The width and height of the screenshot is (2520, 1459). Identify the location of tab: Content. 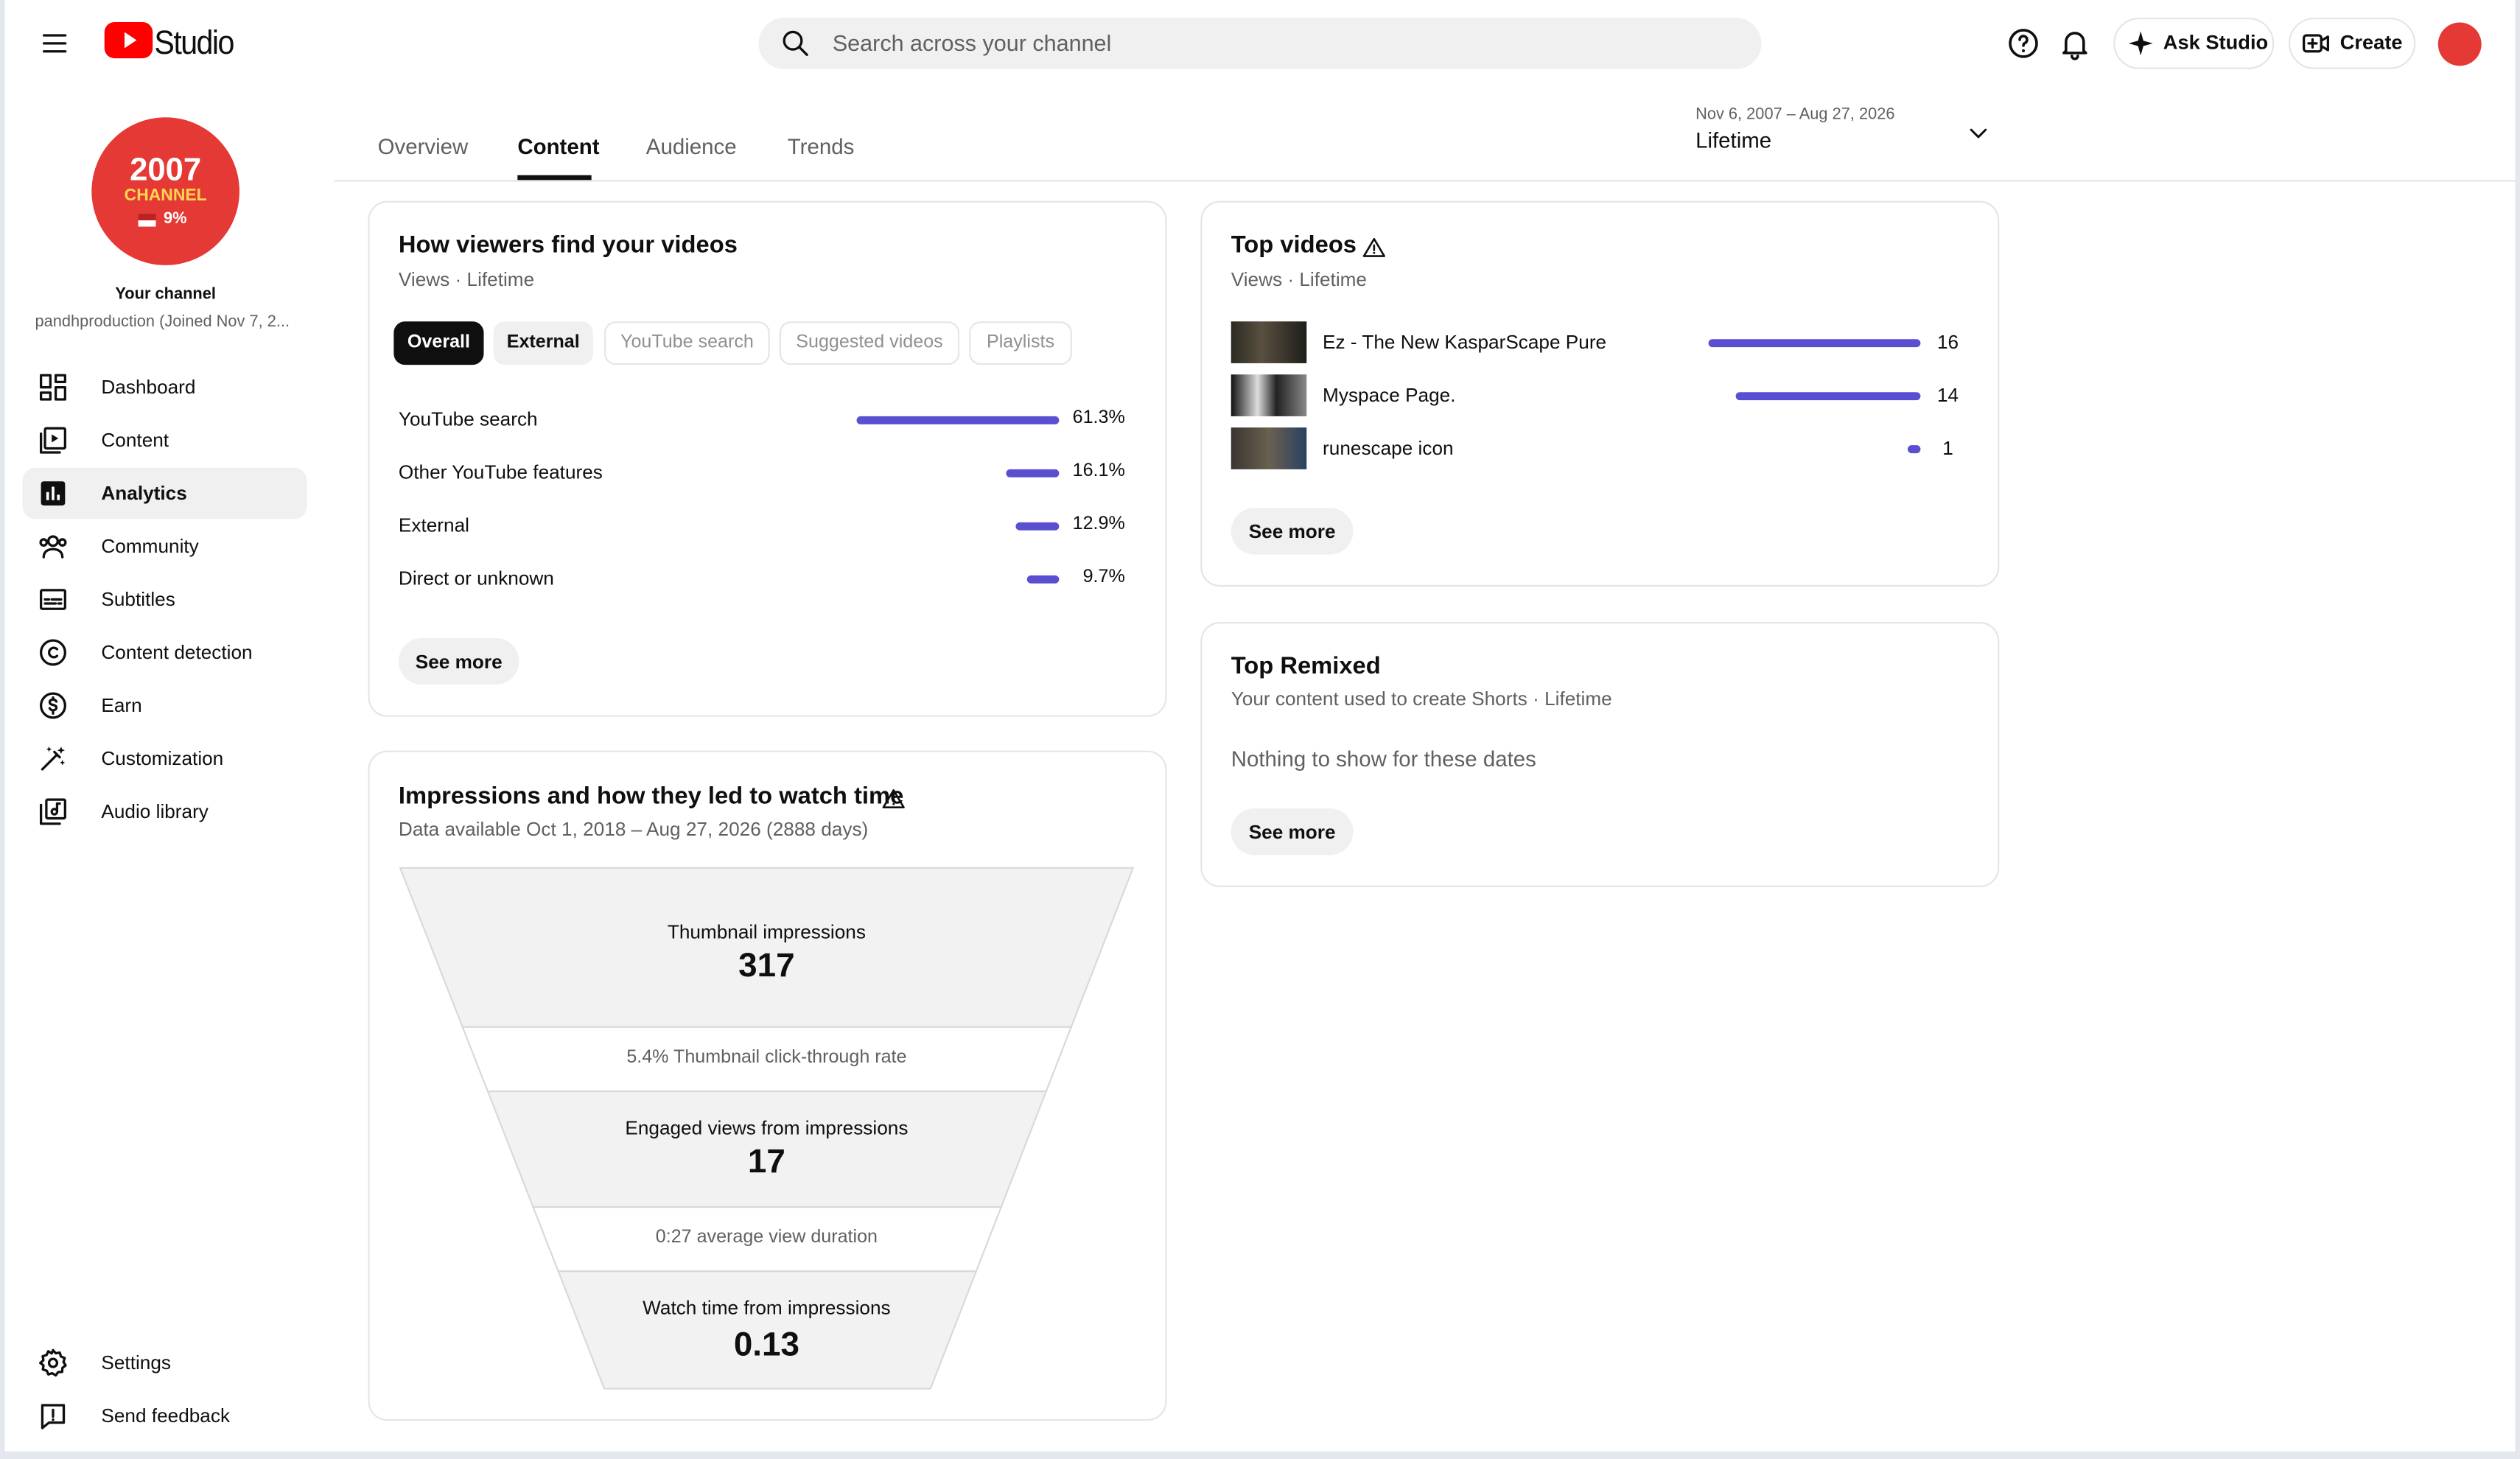
(558, 147).